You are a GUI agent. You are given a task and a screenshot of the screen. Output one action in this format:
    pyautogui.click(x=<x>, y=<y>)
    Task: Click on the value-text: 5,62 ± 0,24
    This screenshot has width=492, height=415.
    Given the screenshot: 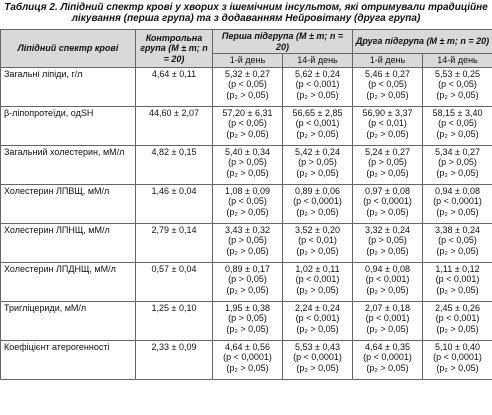 What is the action you would take?
    pyautogui.click(x=317, y=73)
    